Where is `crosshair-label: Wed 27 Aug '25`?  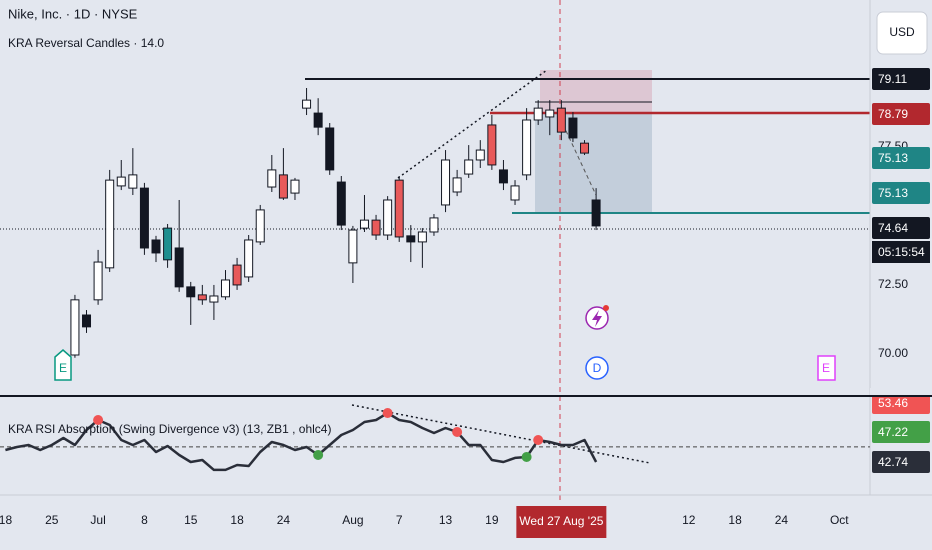 crosshair-label: Wed 27 Aug '25 is located at coordinates (561, 521).